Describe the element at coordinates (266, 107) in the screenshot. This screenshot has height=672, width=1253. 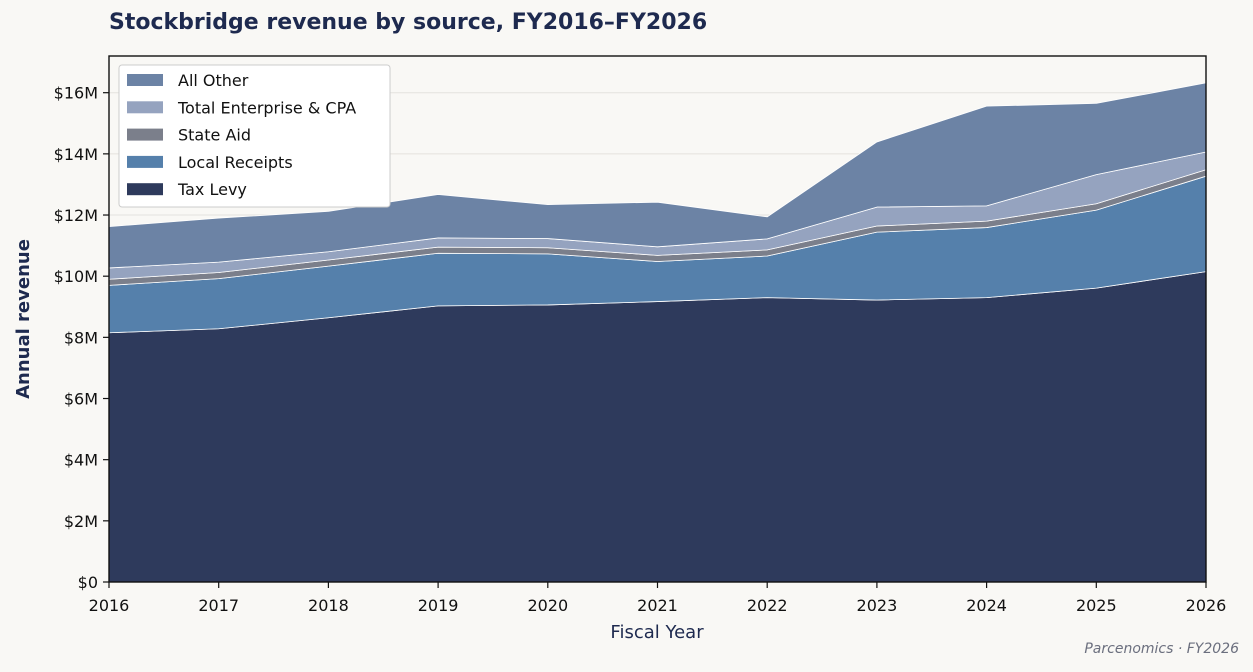
I see `legend-label-total-enterprise-cpa: Total Enterprise & CPA` at that location.